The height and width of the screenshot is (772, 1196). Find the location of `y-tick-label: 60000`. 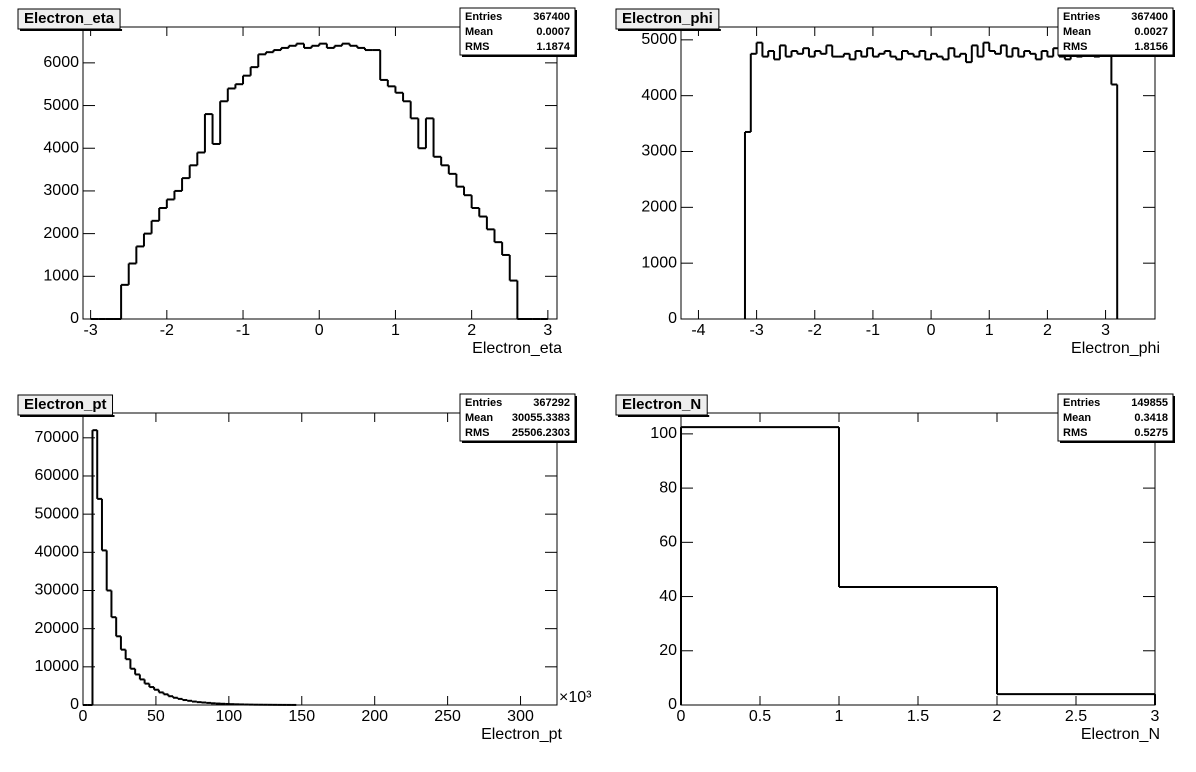

y-tick-label: 60000 is located at coordinates (57, 475).